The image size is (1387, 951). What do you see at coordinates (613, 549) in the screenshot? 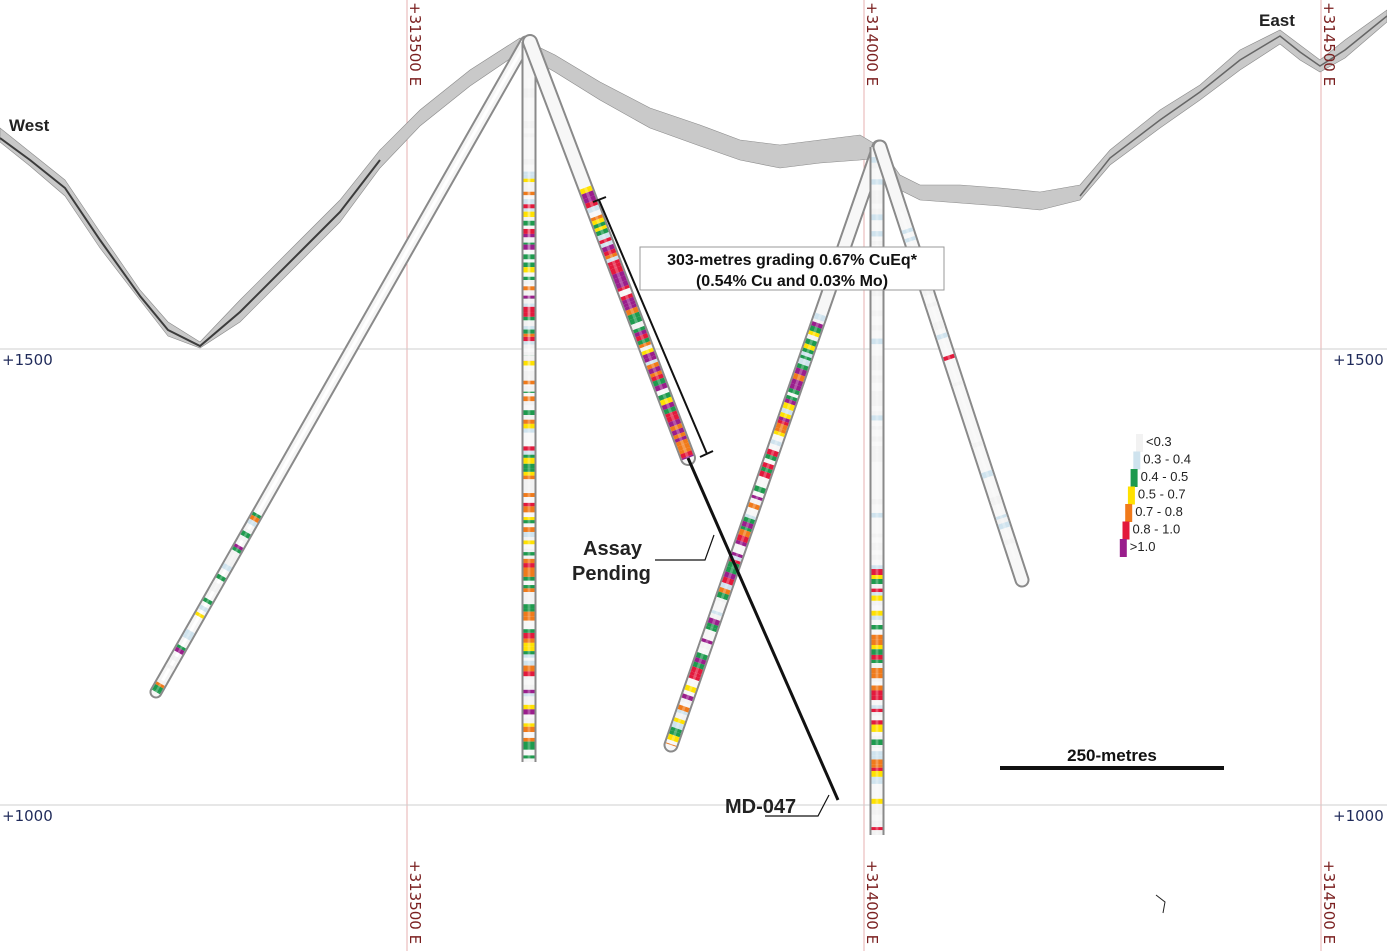
I see `assay-pending-line-1: Assay` at bounding box center [613, 549].